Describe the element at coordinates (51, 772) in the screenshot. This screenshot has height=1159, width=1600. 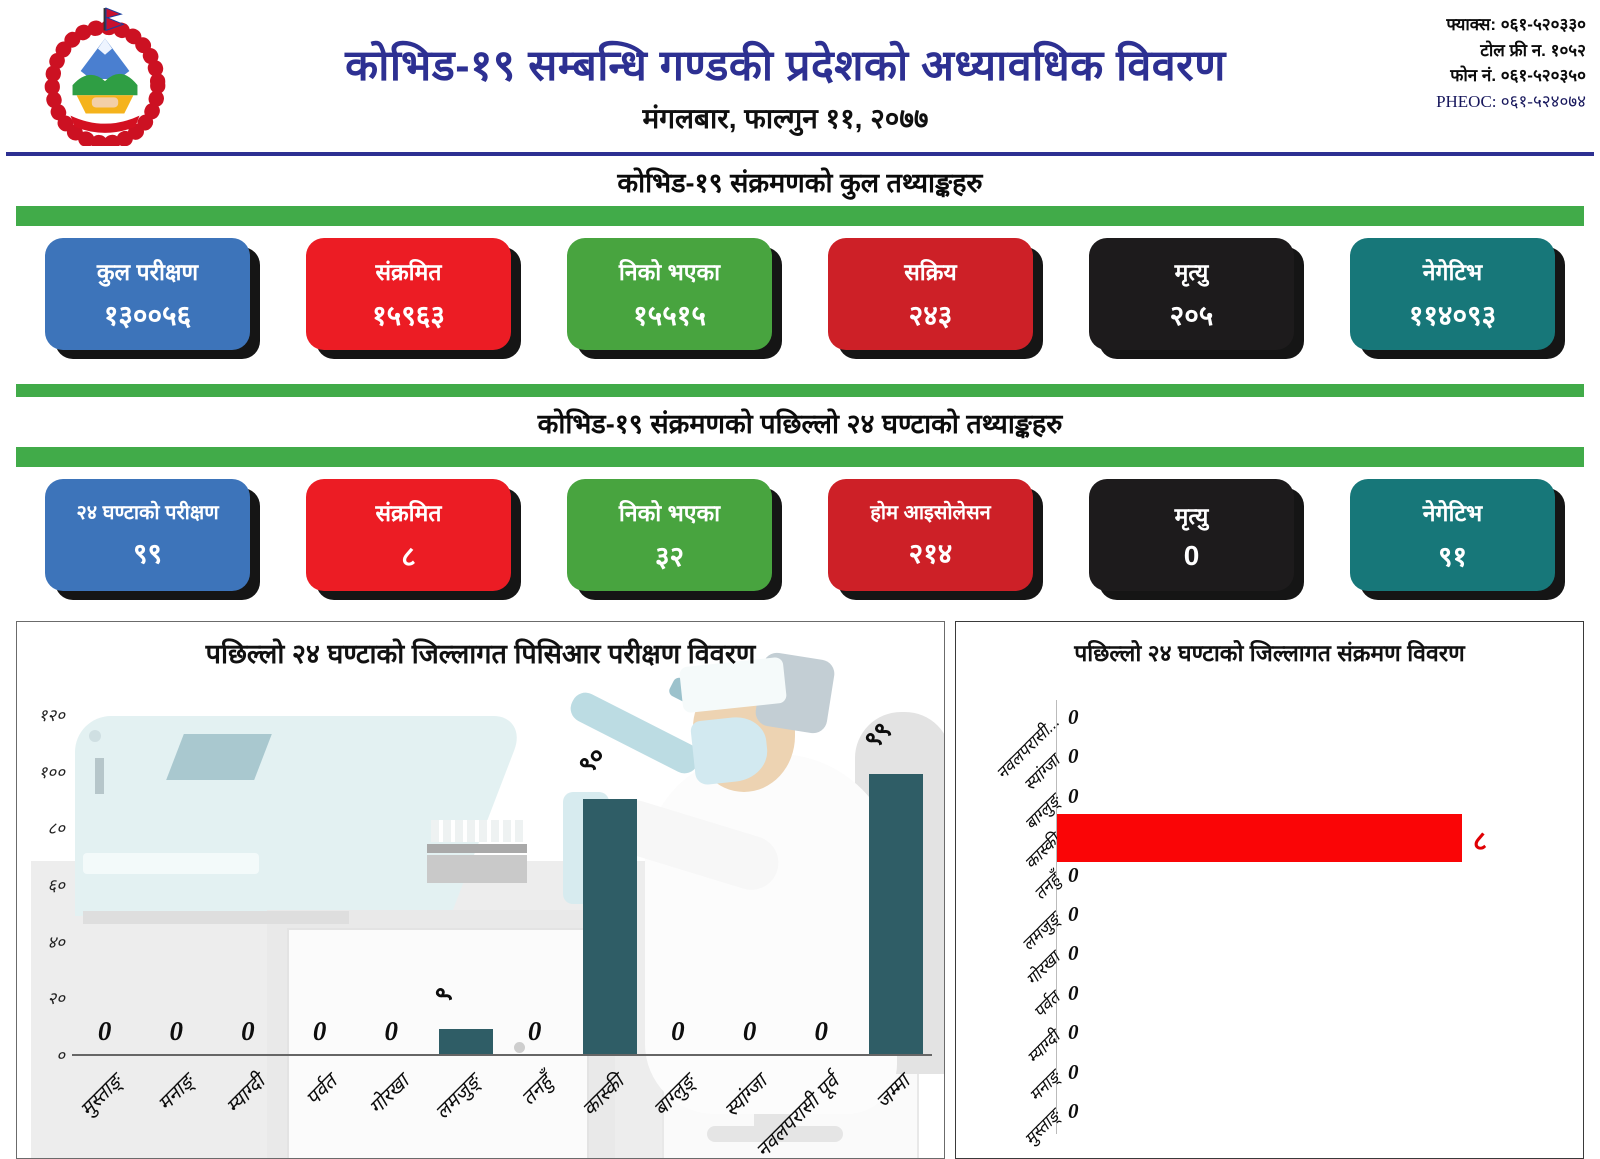
I see `y-axis-tick: १००` at that location.